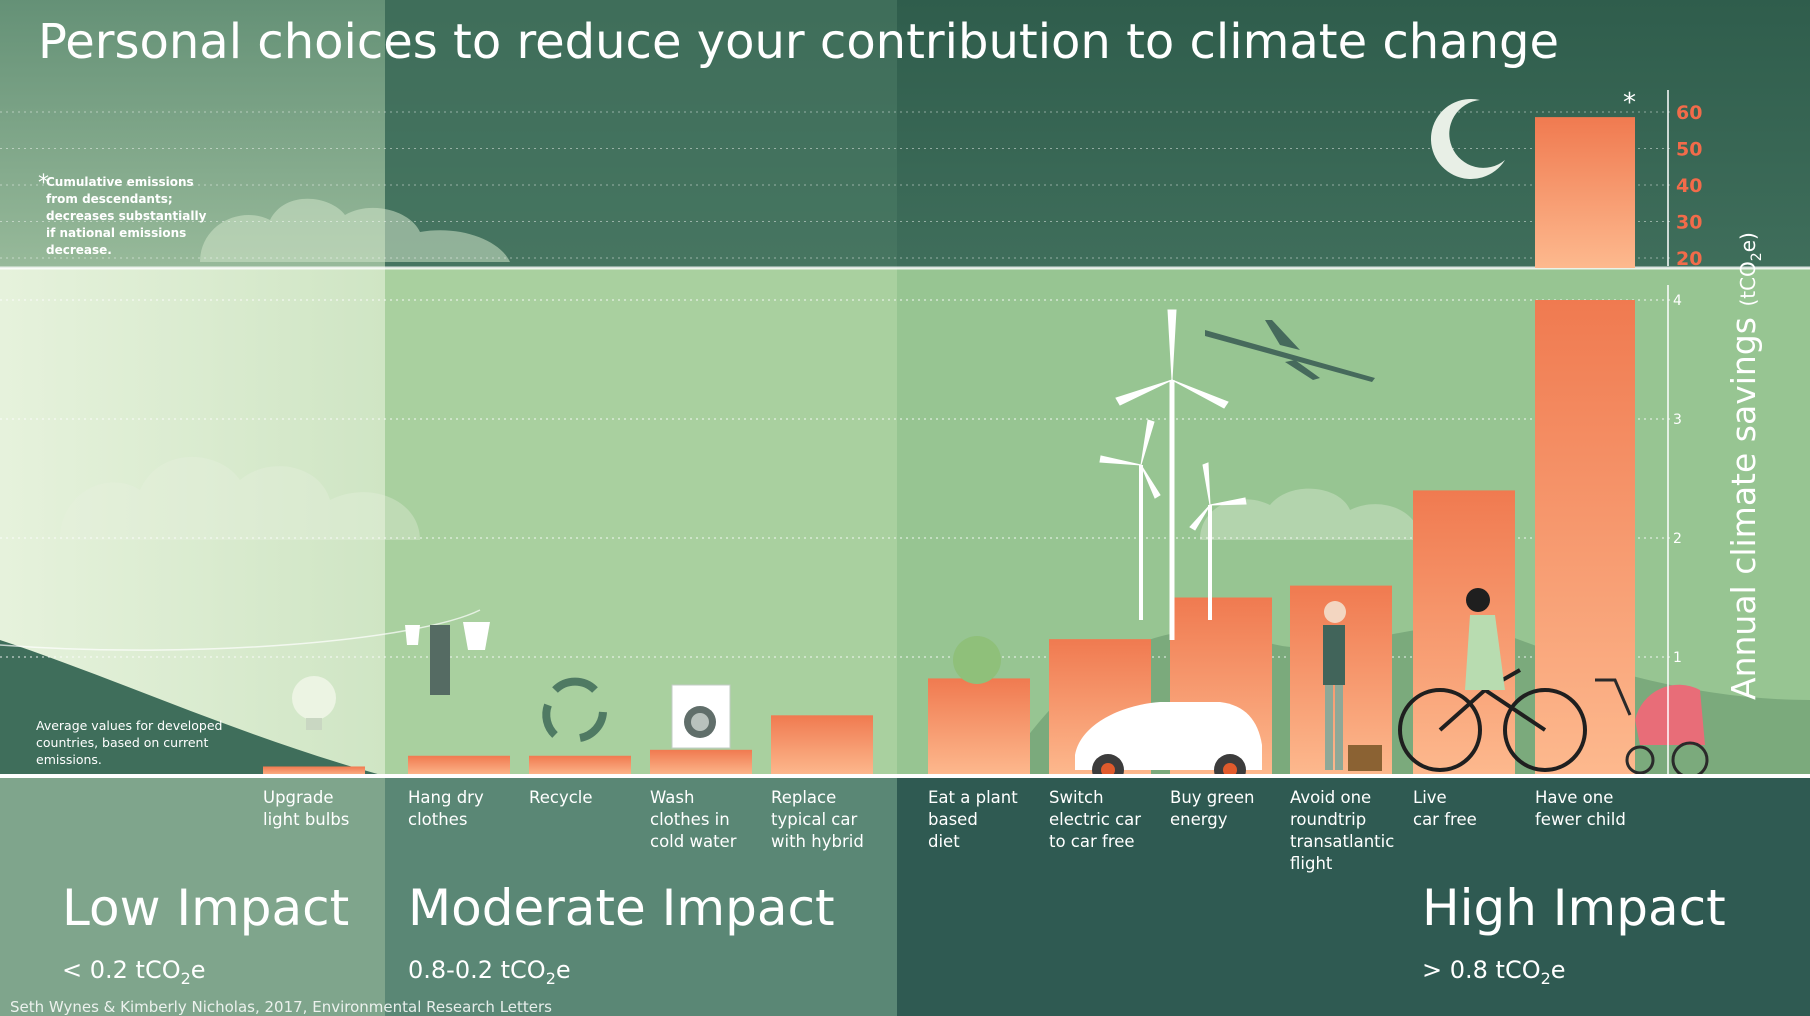  What do you see at coordinates (1677, 301) in the screenshot?
I see `lower-tick-label: 4` at bounding box center [1677, 301].